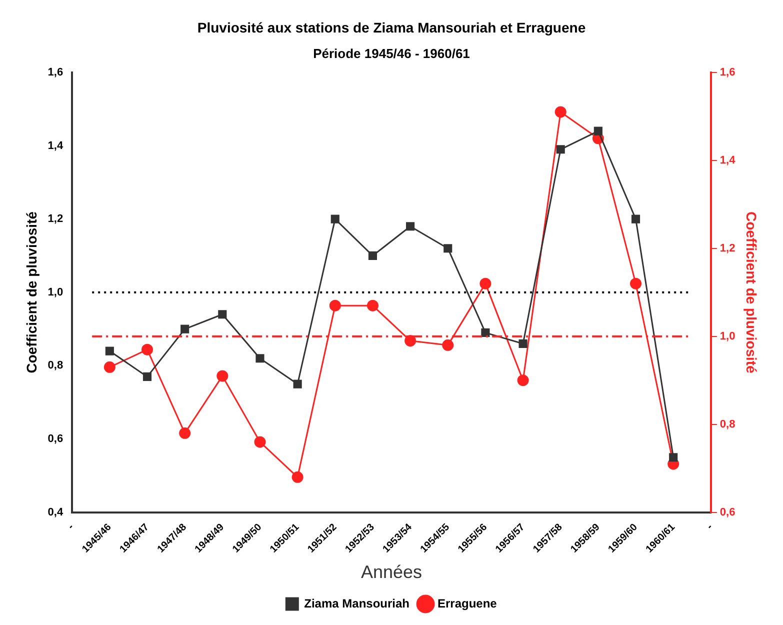 The image size is (783, 625). Describe the element at coordinates (31, 292) in the screenshot. I see `y-axis-title: Coefficient de pluviosité` at that location.